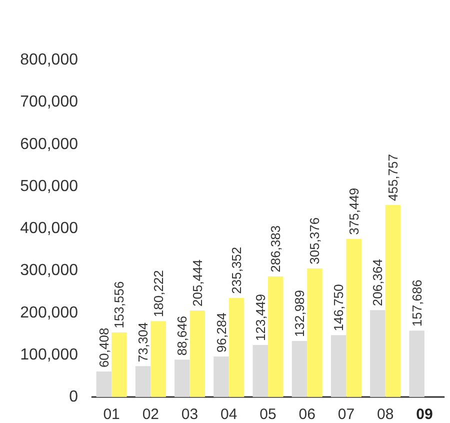 Image resolution: width=450 pixels, height=423 pixels. I want to click on data-label: 88,646, so click(182, 336).